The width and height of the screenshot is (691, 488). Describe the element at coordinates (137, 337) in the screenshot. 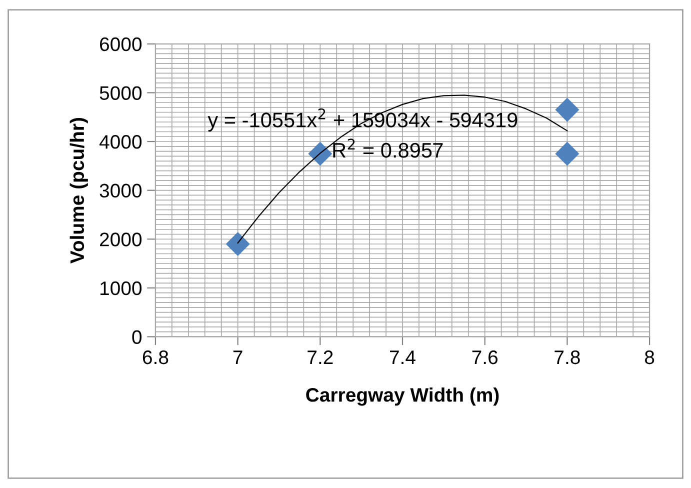

I see `y-tick-label: 0` at that location.